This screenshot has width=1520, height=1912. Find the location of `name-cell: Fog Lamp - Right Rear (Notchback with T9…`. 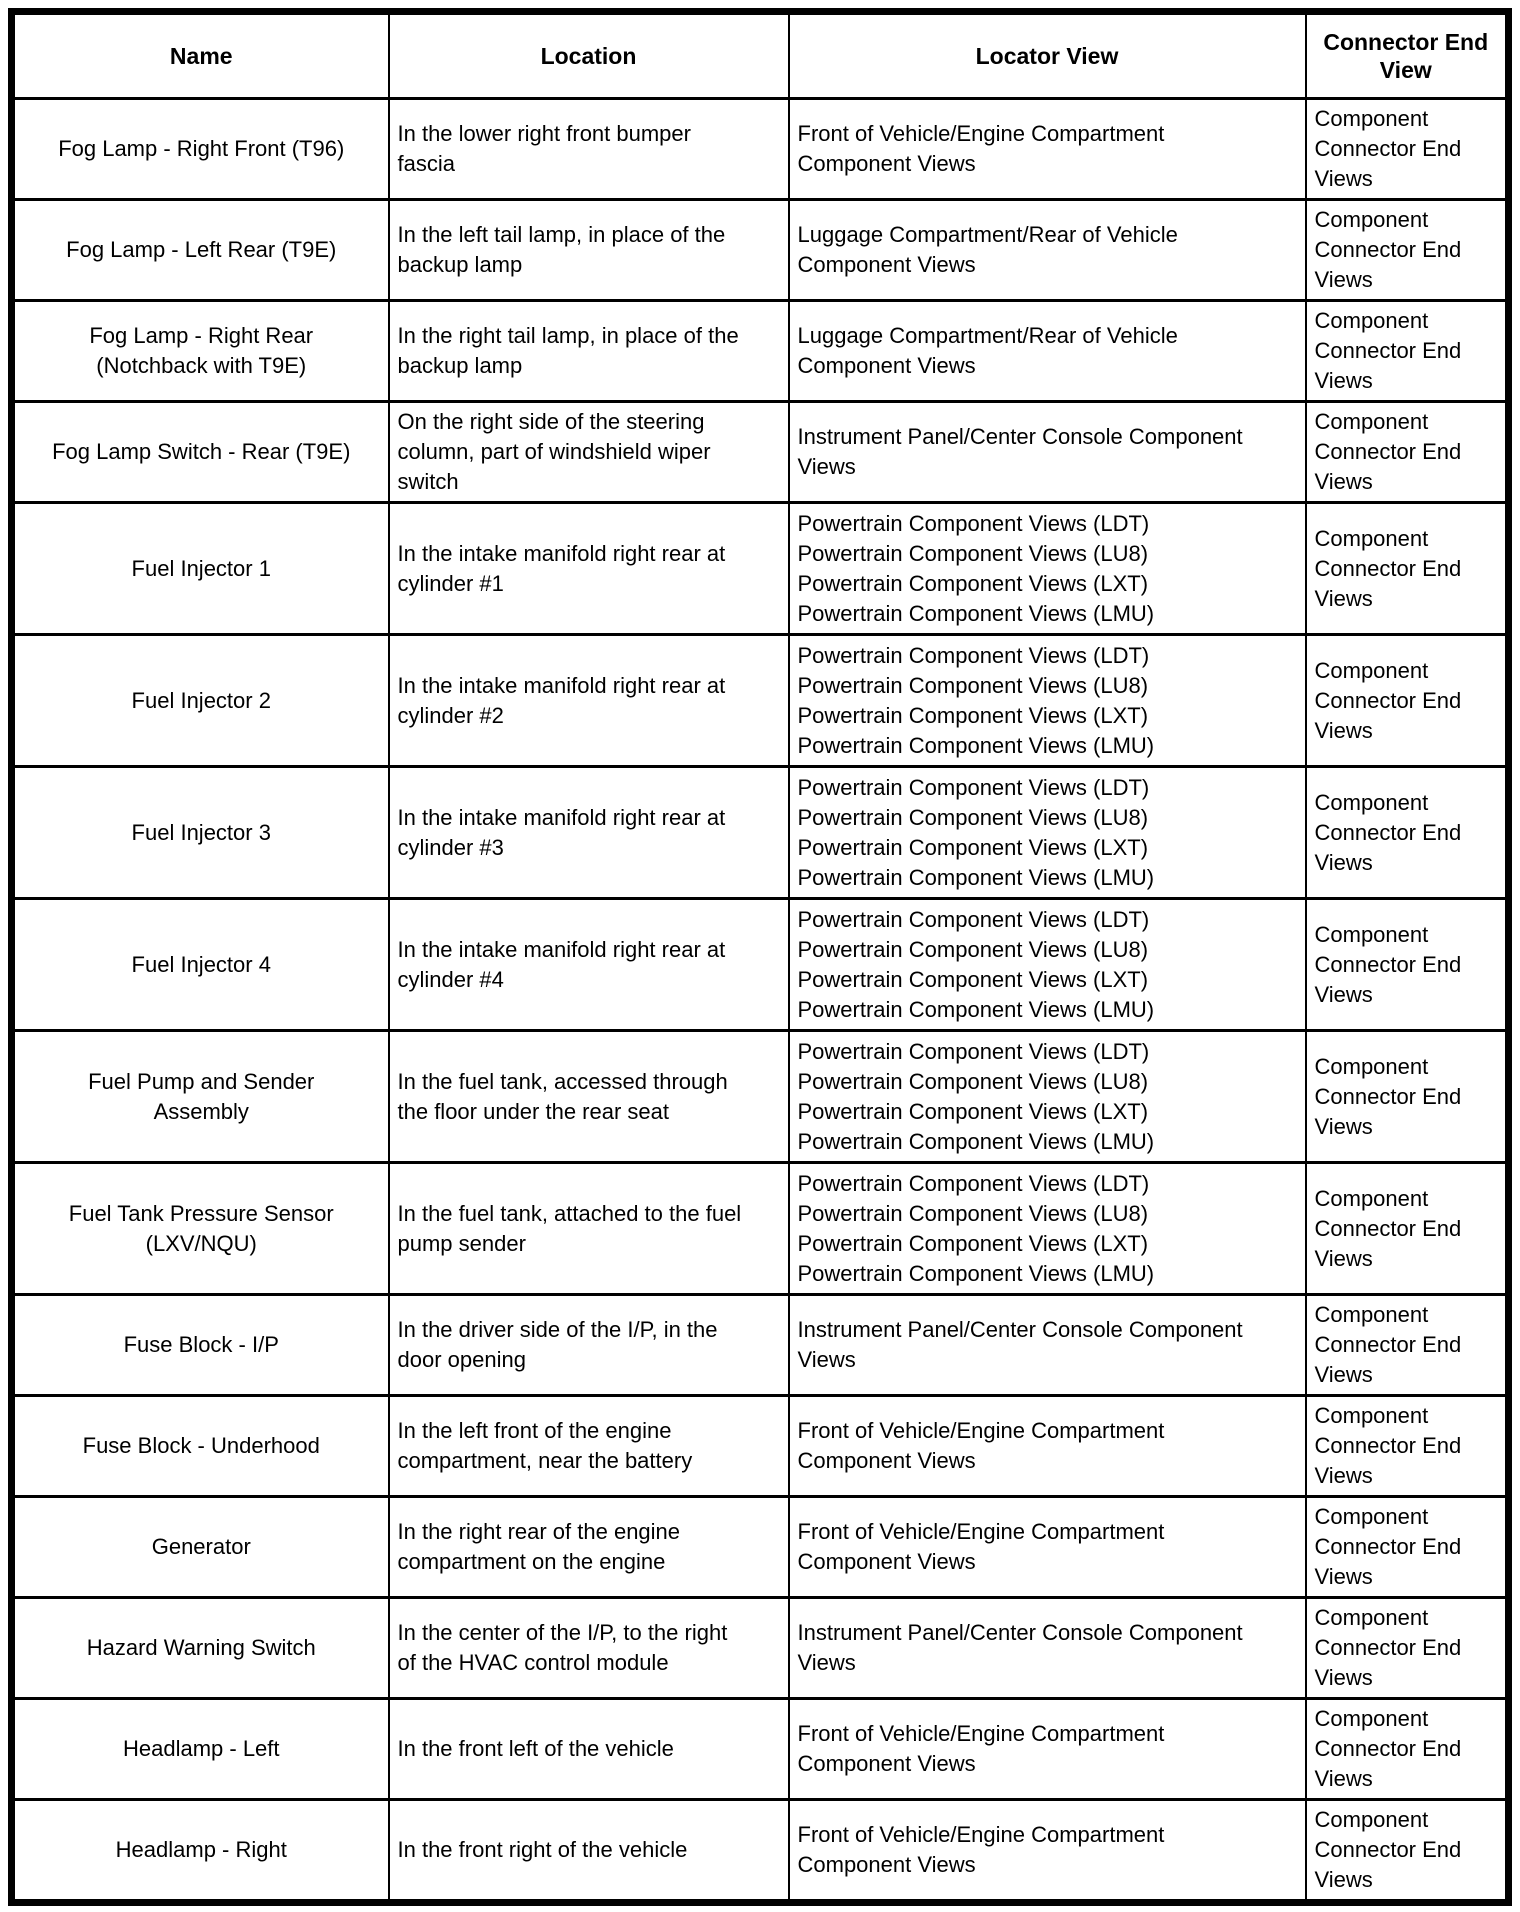

name-cell: Fog Lamp - Right Rear (Notchback with T9… is located at coordinates (200, 351).